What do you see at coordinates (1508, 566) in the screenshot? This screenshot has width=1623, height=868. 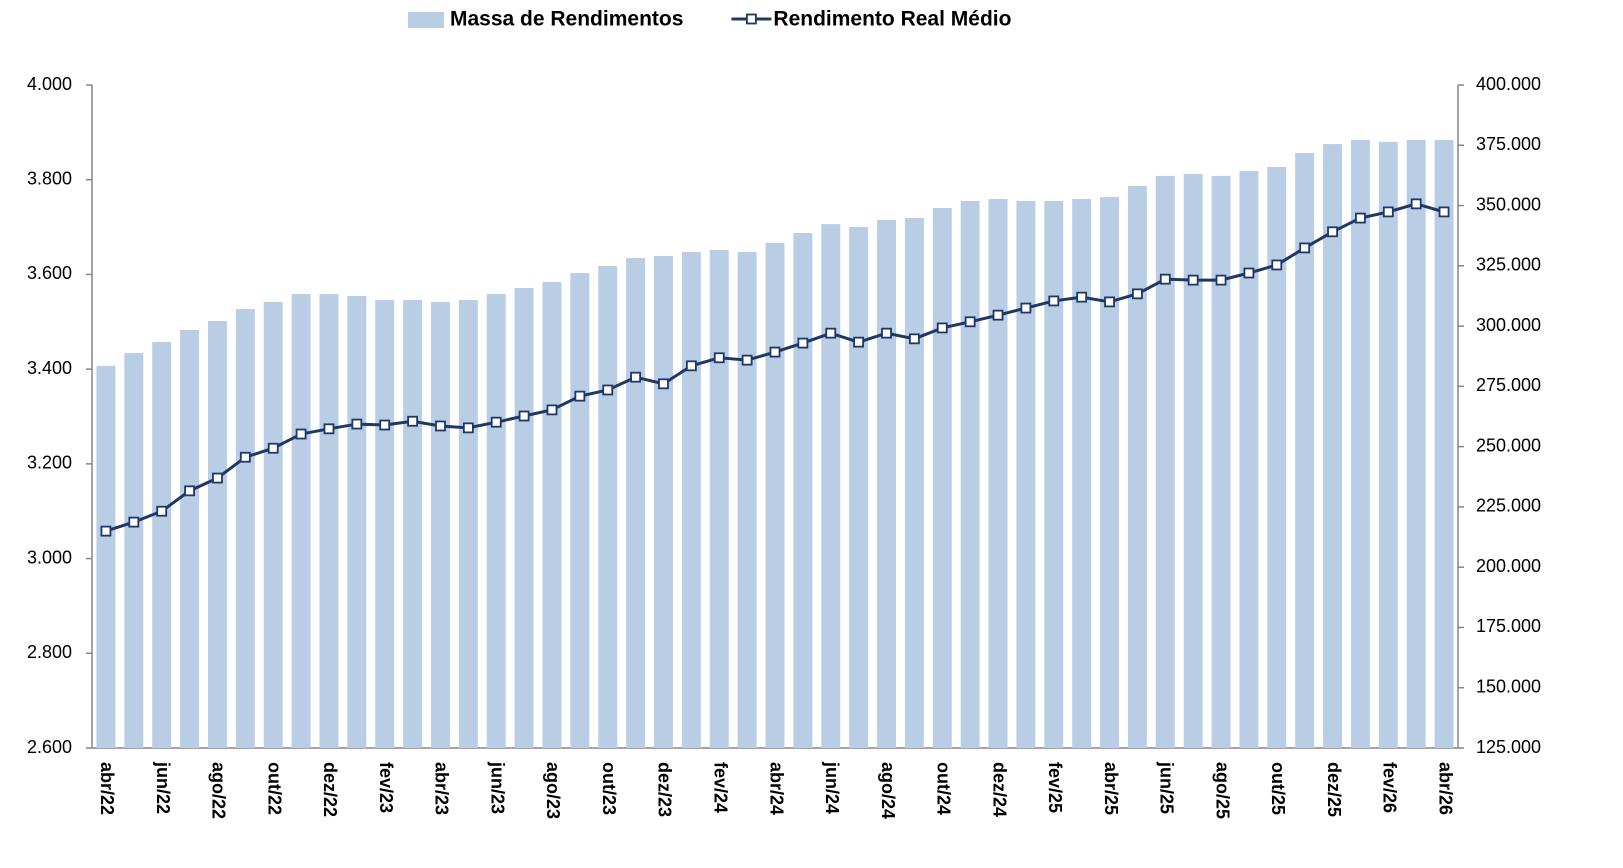 I see `y2-tick-label: 200.000` at bounding box center [1508, 566].